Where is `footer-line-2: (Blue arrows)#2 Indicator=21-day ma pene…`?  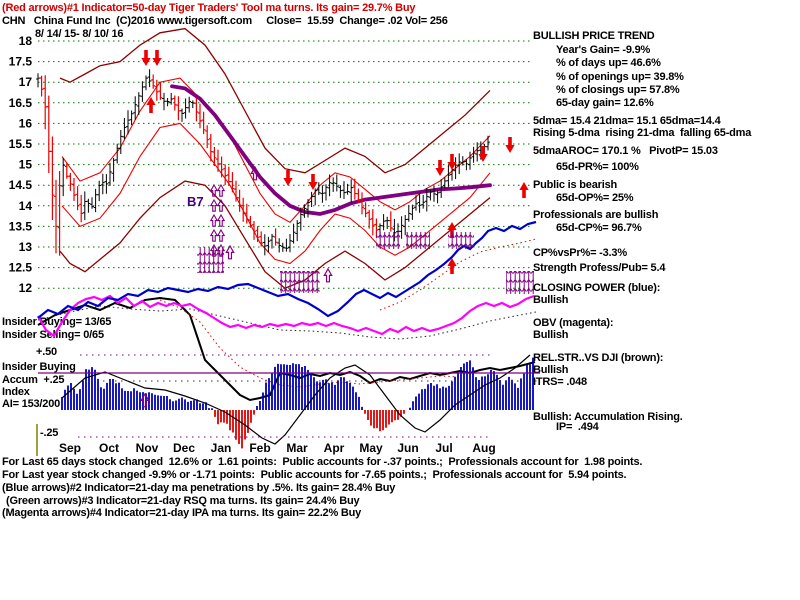 footer-line-2: (Blue arrows)#2 Indicator=21-day ma pene… is located at coordinates (199, 488).